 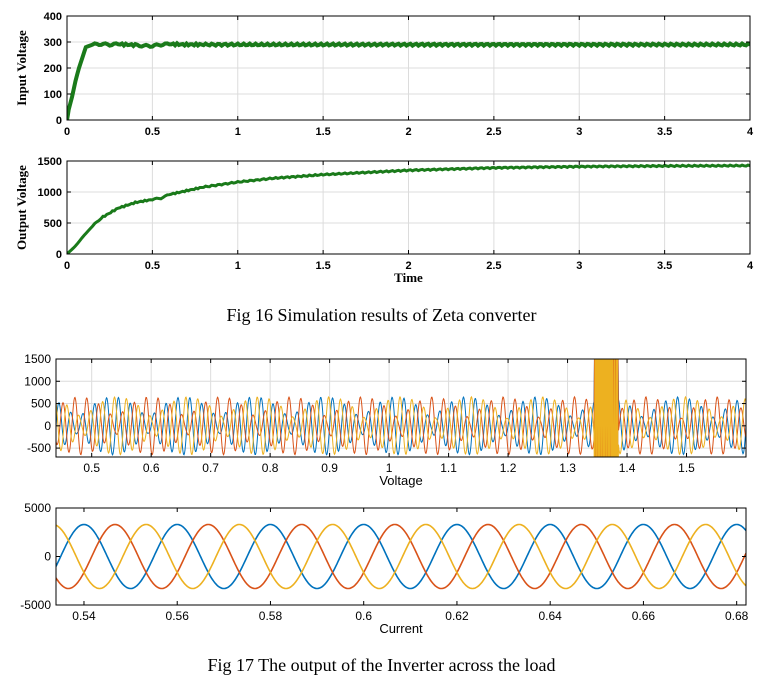 What do you see at coordinates (21, 207) in the screenshot?
I see `output-voltage-ylabel: Output Voltage` at bounding box center [21, 207].